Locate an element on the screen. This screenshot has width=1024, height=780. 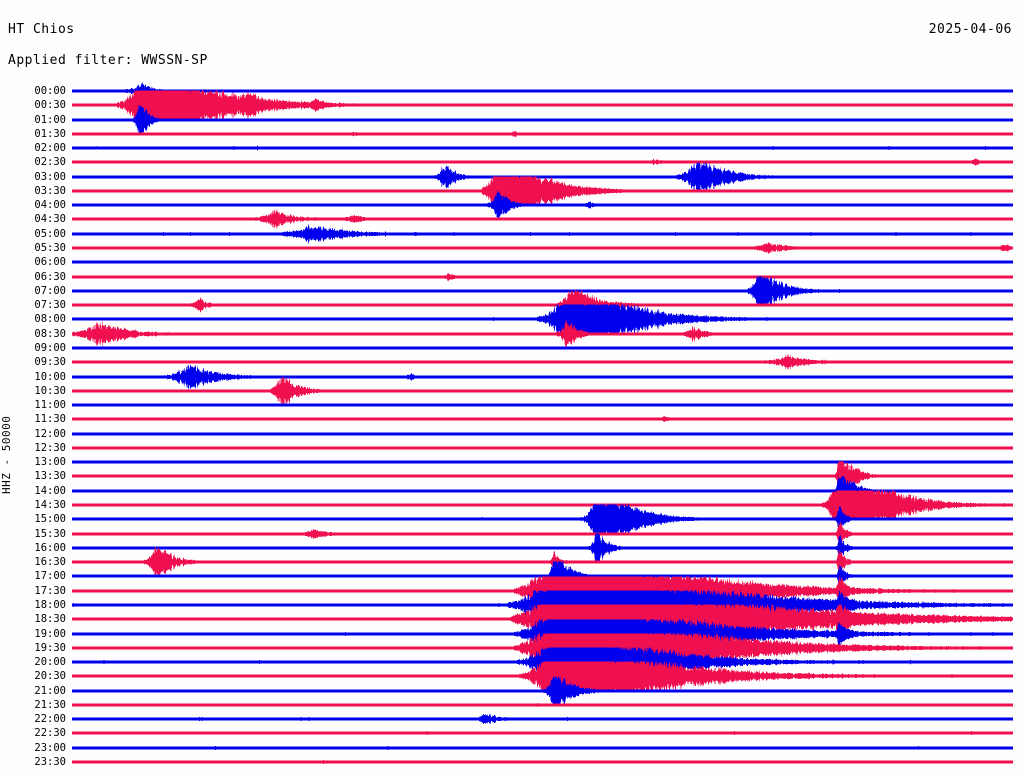
time-tick-label: 09:00 is located at coordinates (50, 347).